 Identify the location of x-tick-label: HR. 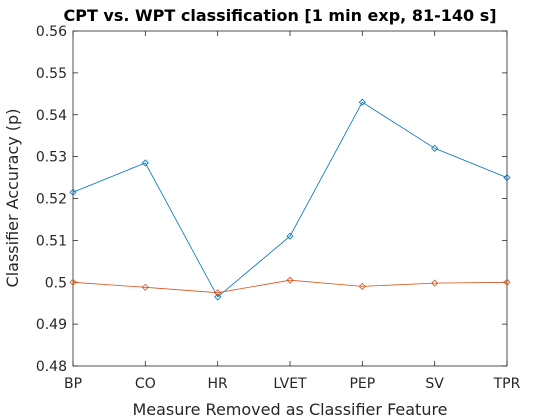
(218, 384).